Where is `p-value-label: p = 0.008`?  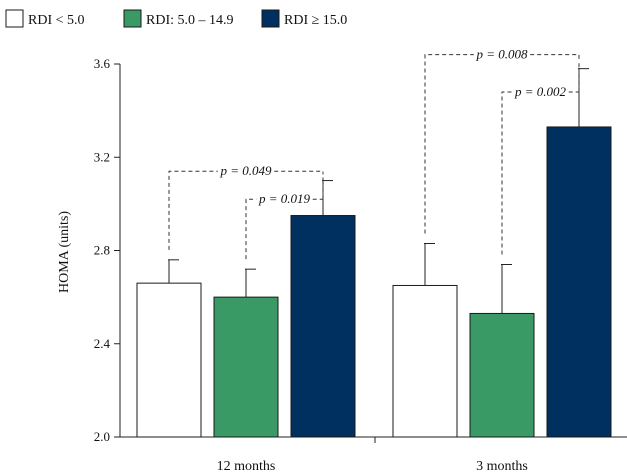 p-value-label: p = 0.008 is located at coordinates (501, 54).